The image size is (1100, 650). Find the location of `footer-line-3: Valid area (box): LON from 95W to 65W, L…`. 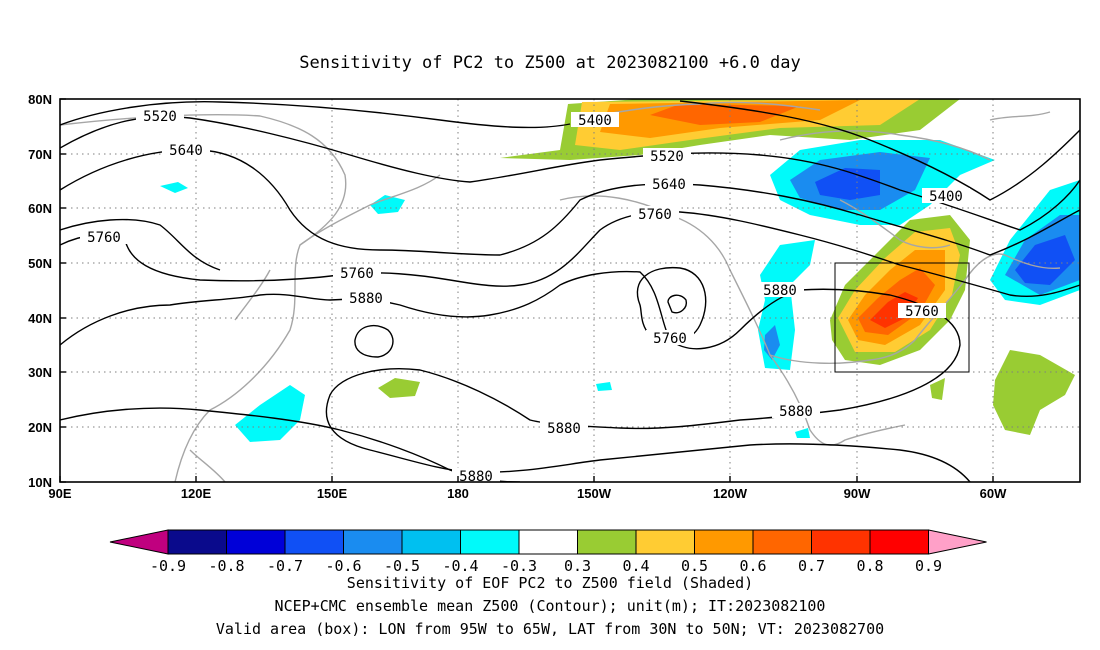

footer-line-3: Valid area (box): LON from 95W to 65W, L… is located at coordinates (550, 629).